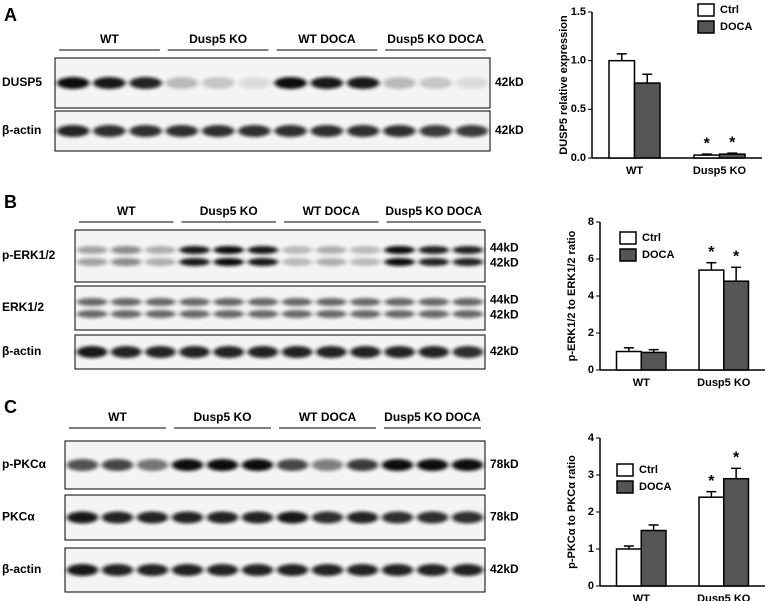  What do you see at coordinates (23, 307) in the screenshot?
I see `blot-label: ERK1/2` at bounding box center [23, 307].